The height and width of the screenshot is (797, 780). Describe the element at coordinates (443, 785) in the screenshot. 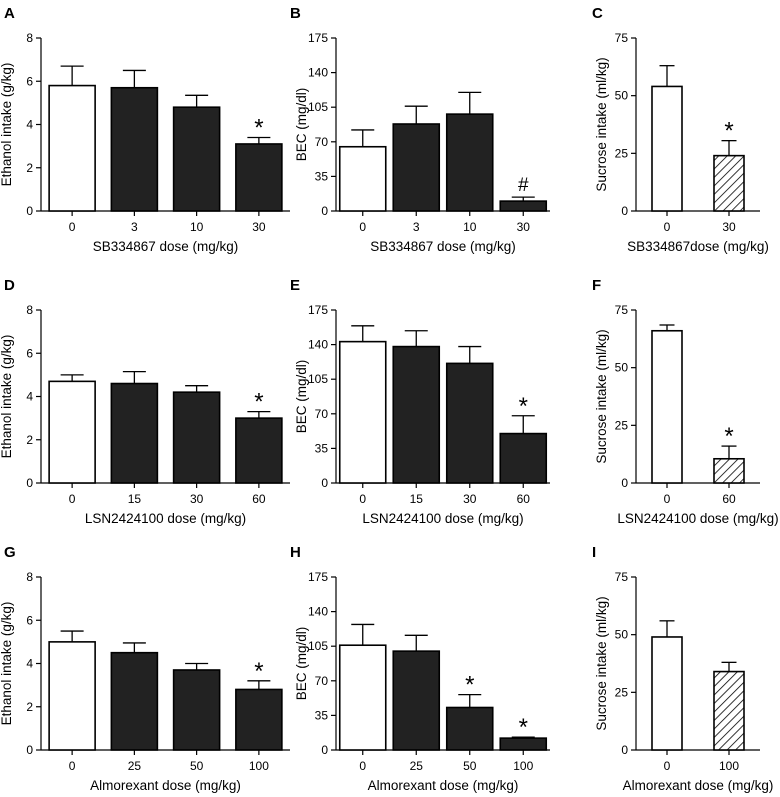

I see `x-axis-label: Almorexant dose (mg/kg)` at that location.